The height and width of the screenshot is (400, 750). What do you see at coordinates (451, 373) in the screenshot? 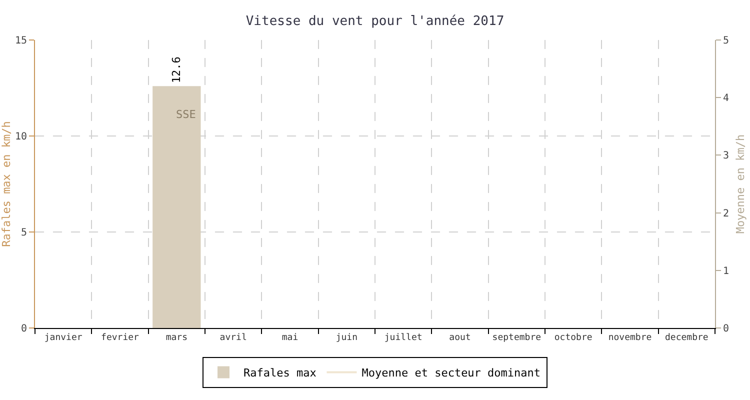
I see `legend-label: Moyenne et secteur dominant` at bounding box center [451, 373].